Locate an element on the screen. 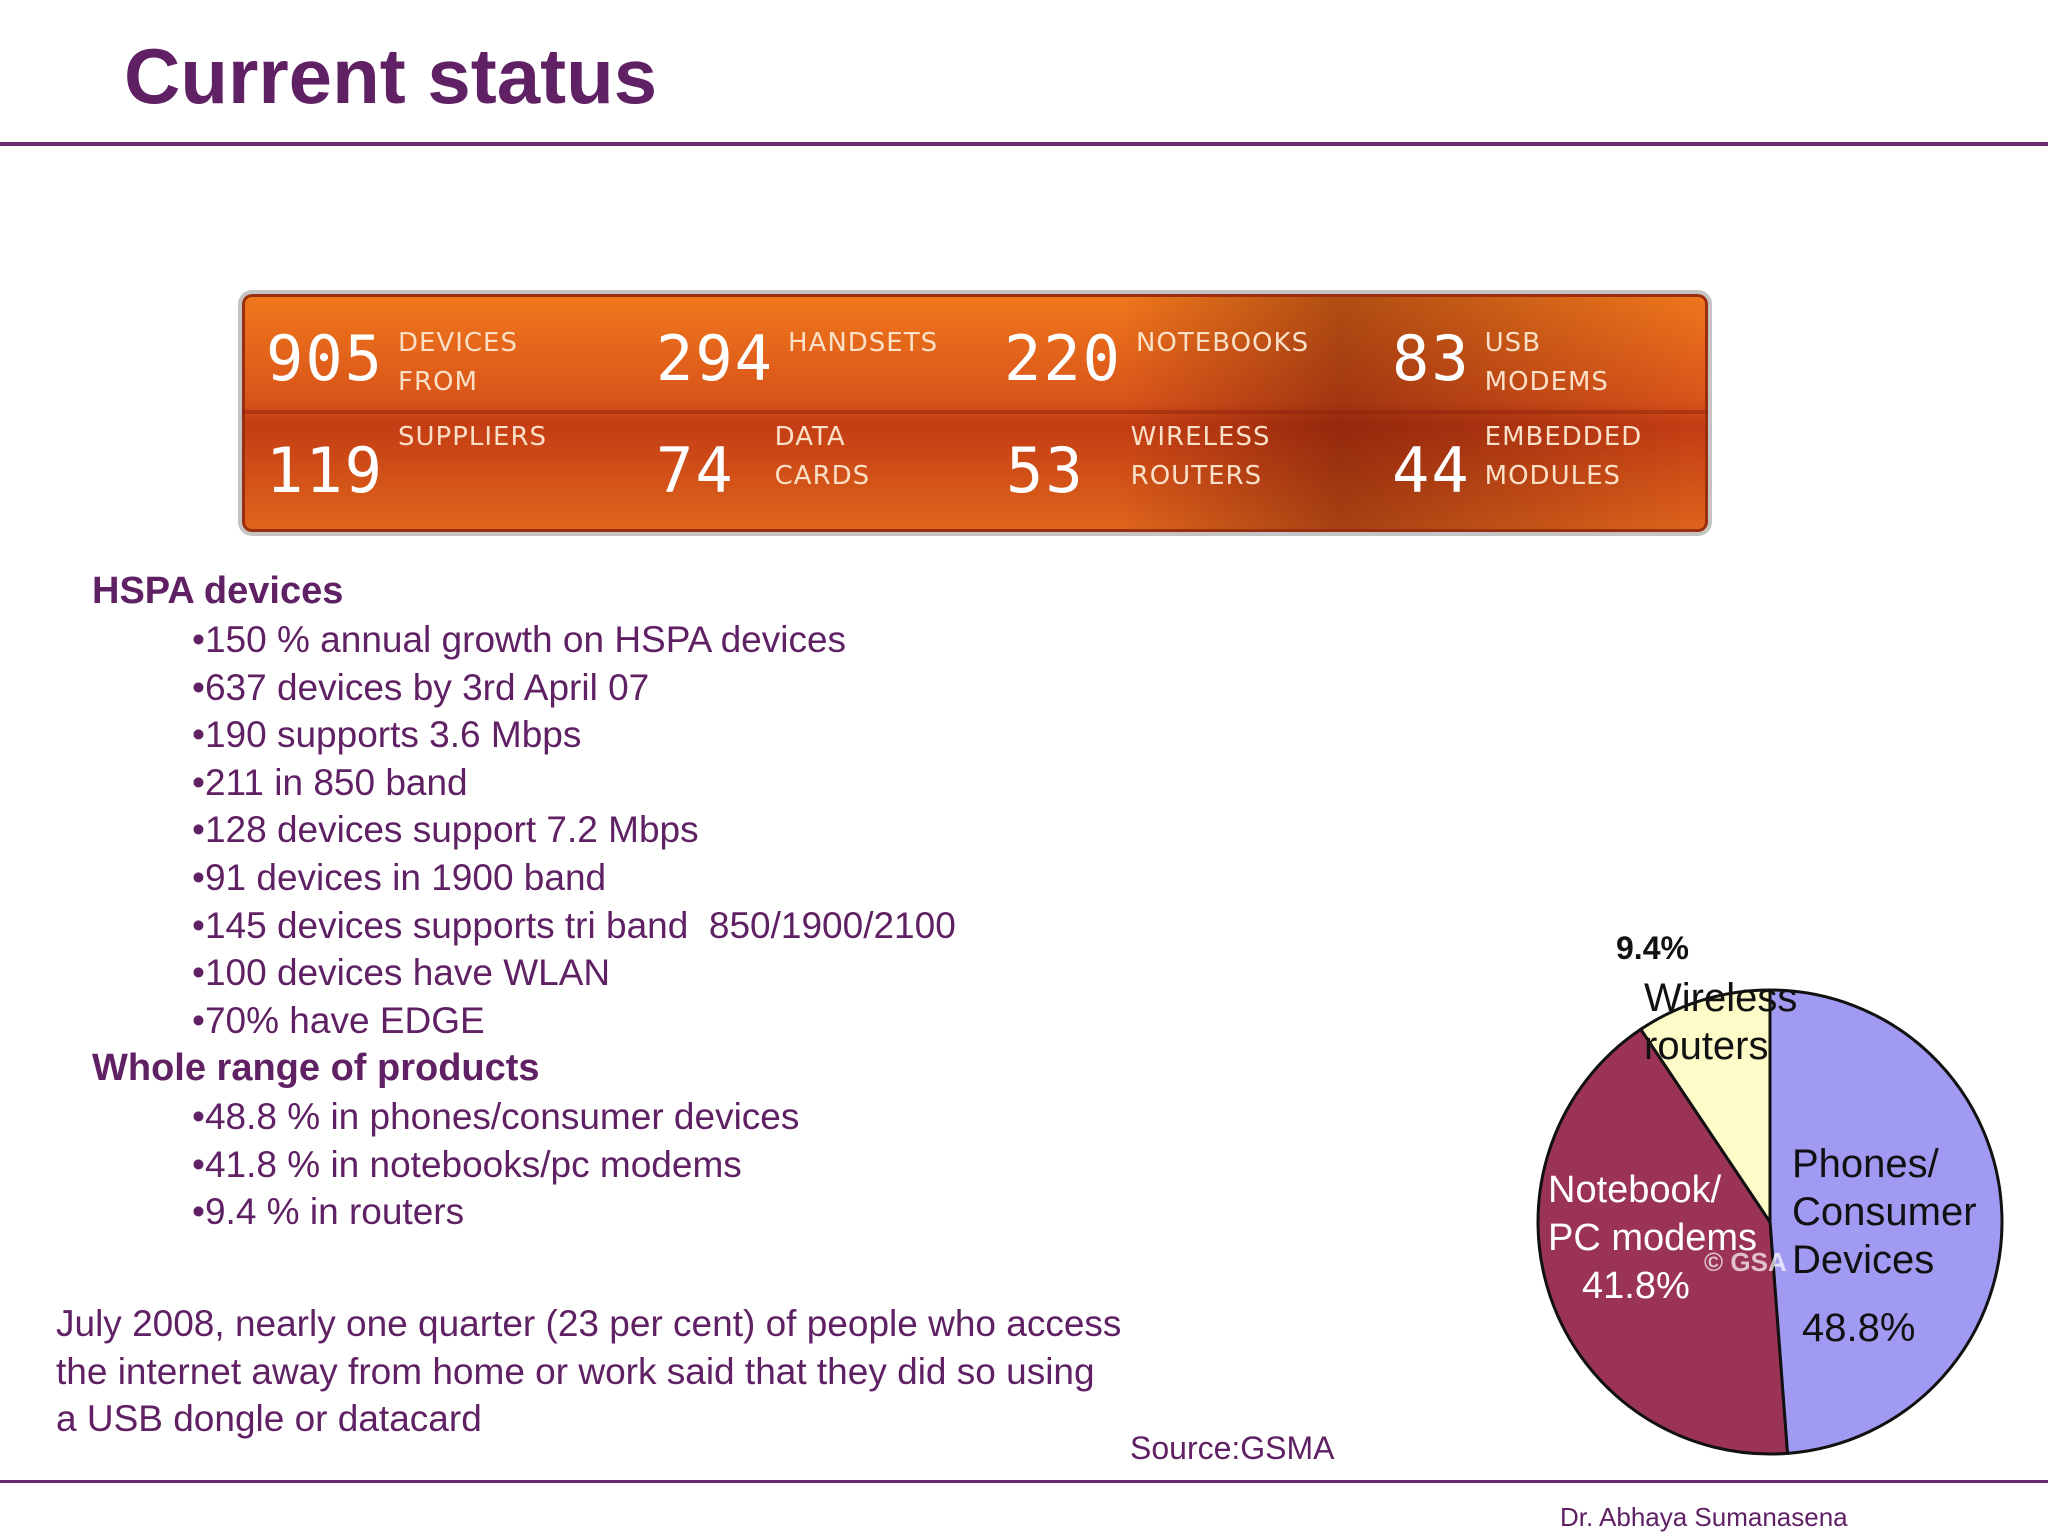 This screenshot has height=1536, width=2048. list-item: 211 in 850 band is located at coordinates (574, 783).